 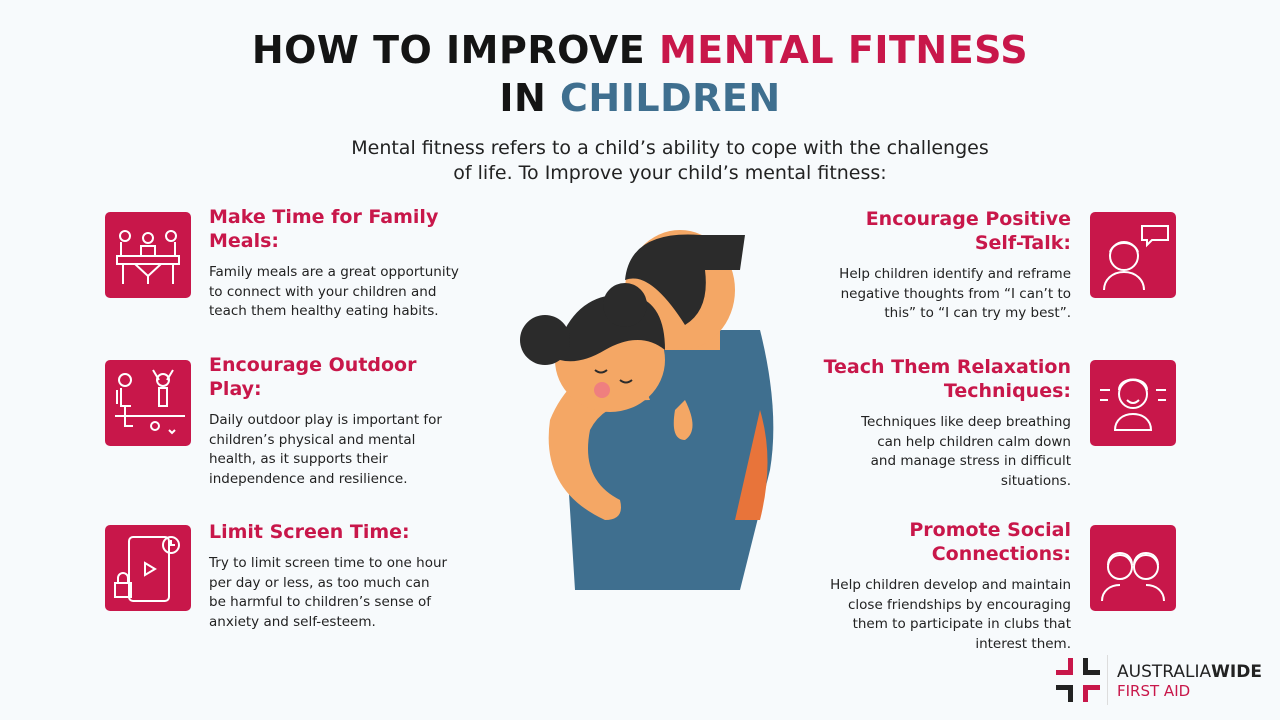 I want to click on tip-heading: Promote Social Connections:, so click(x=990, y=542).